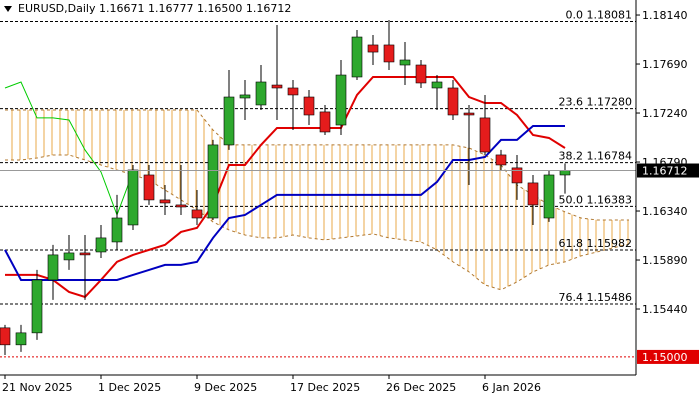 This screenshot has width=700, height=404. I want to click on x-tick-label: 17 Dec 2025, so click(325, 387).